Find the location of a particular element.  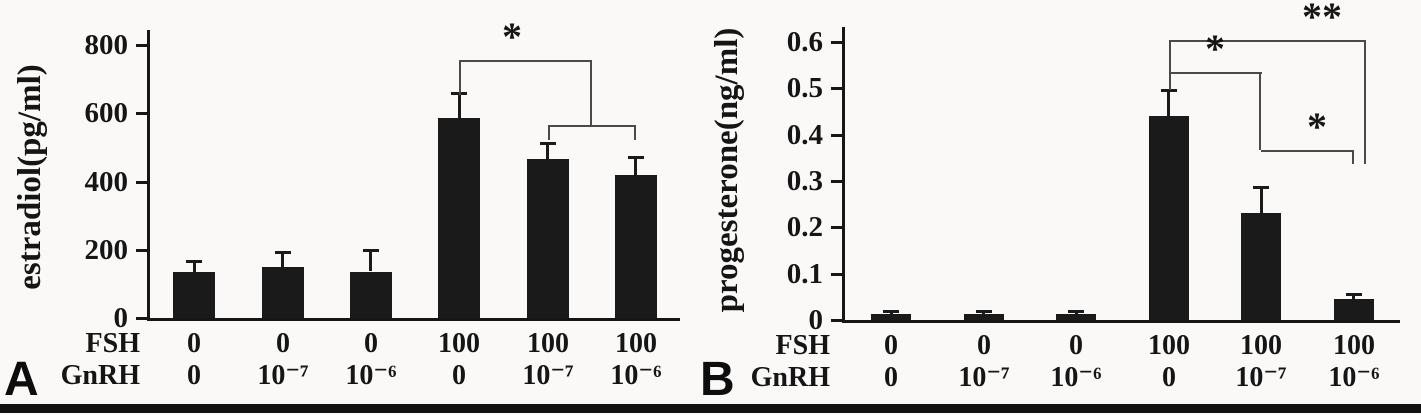

panel-b-ylabel: progesterone(ng/ml) is located at coordinates (727, 170).